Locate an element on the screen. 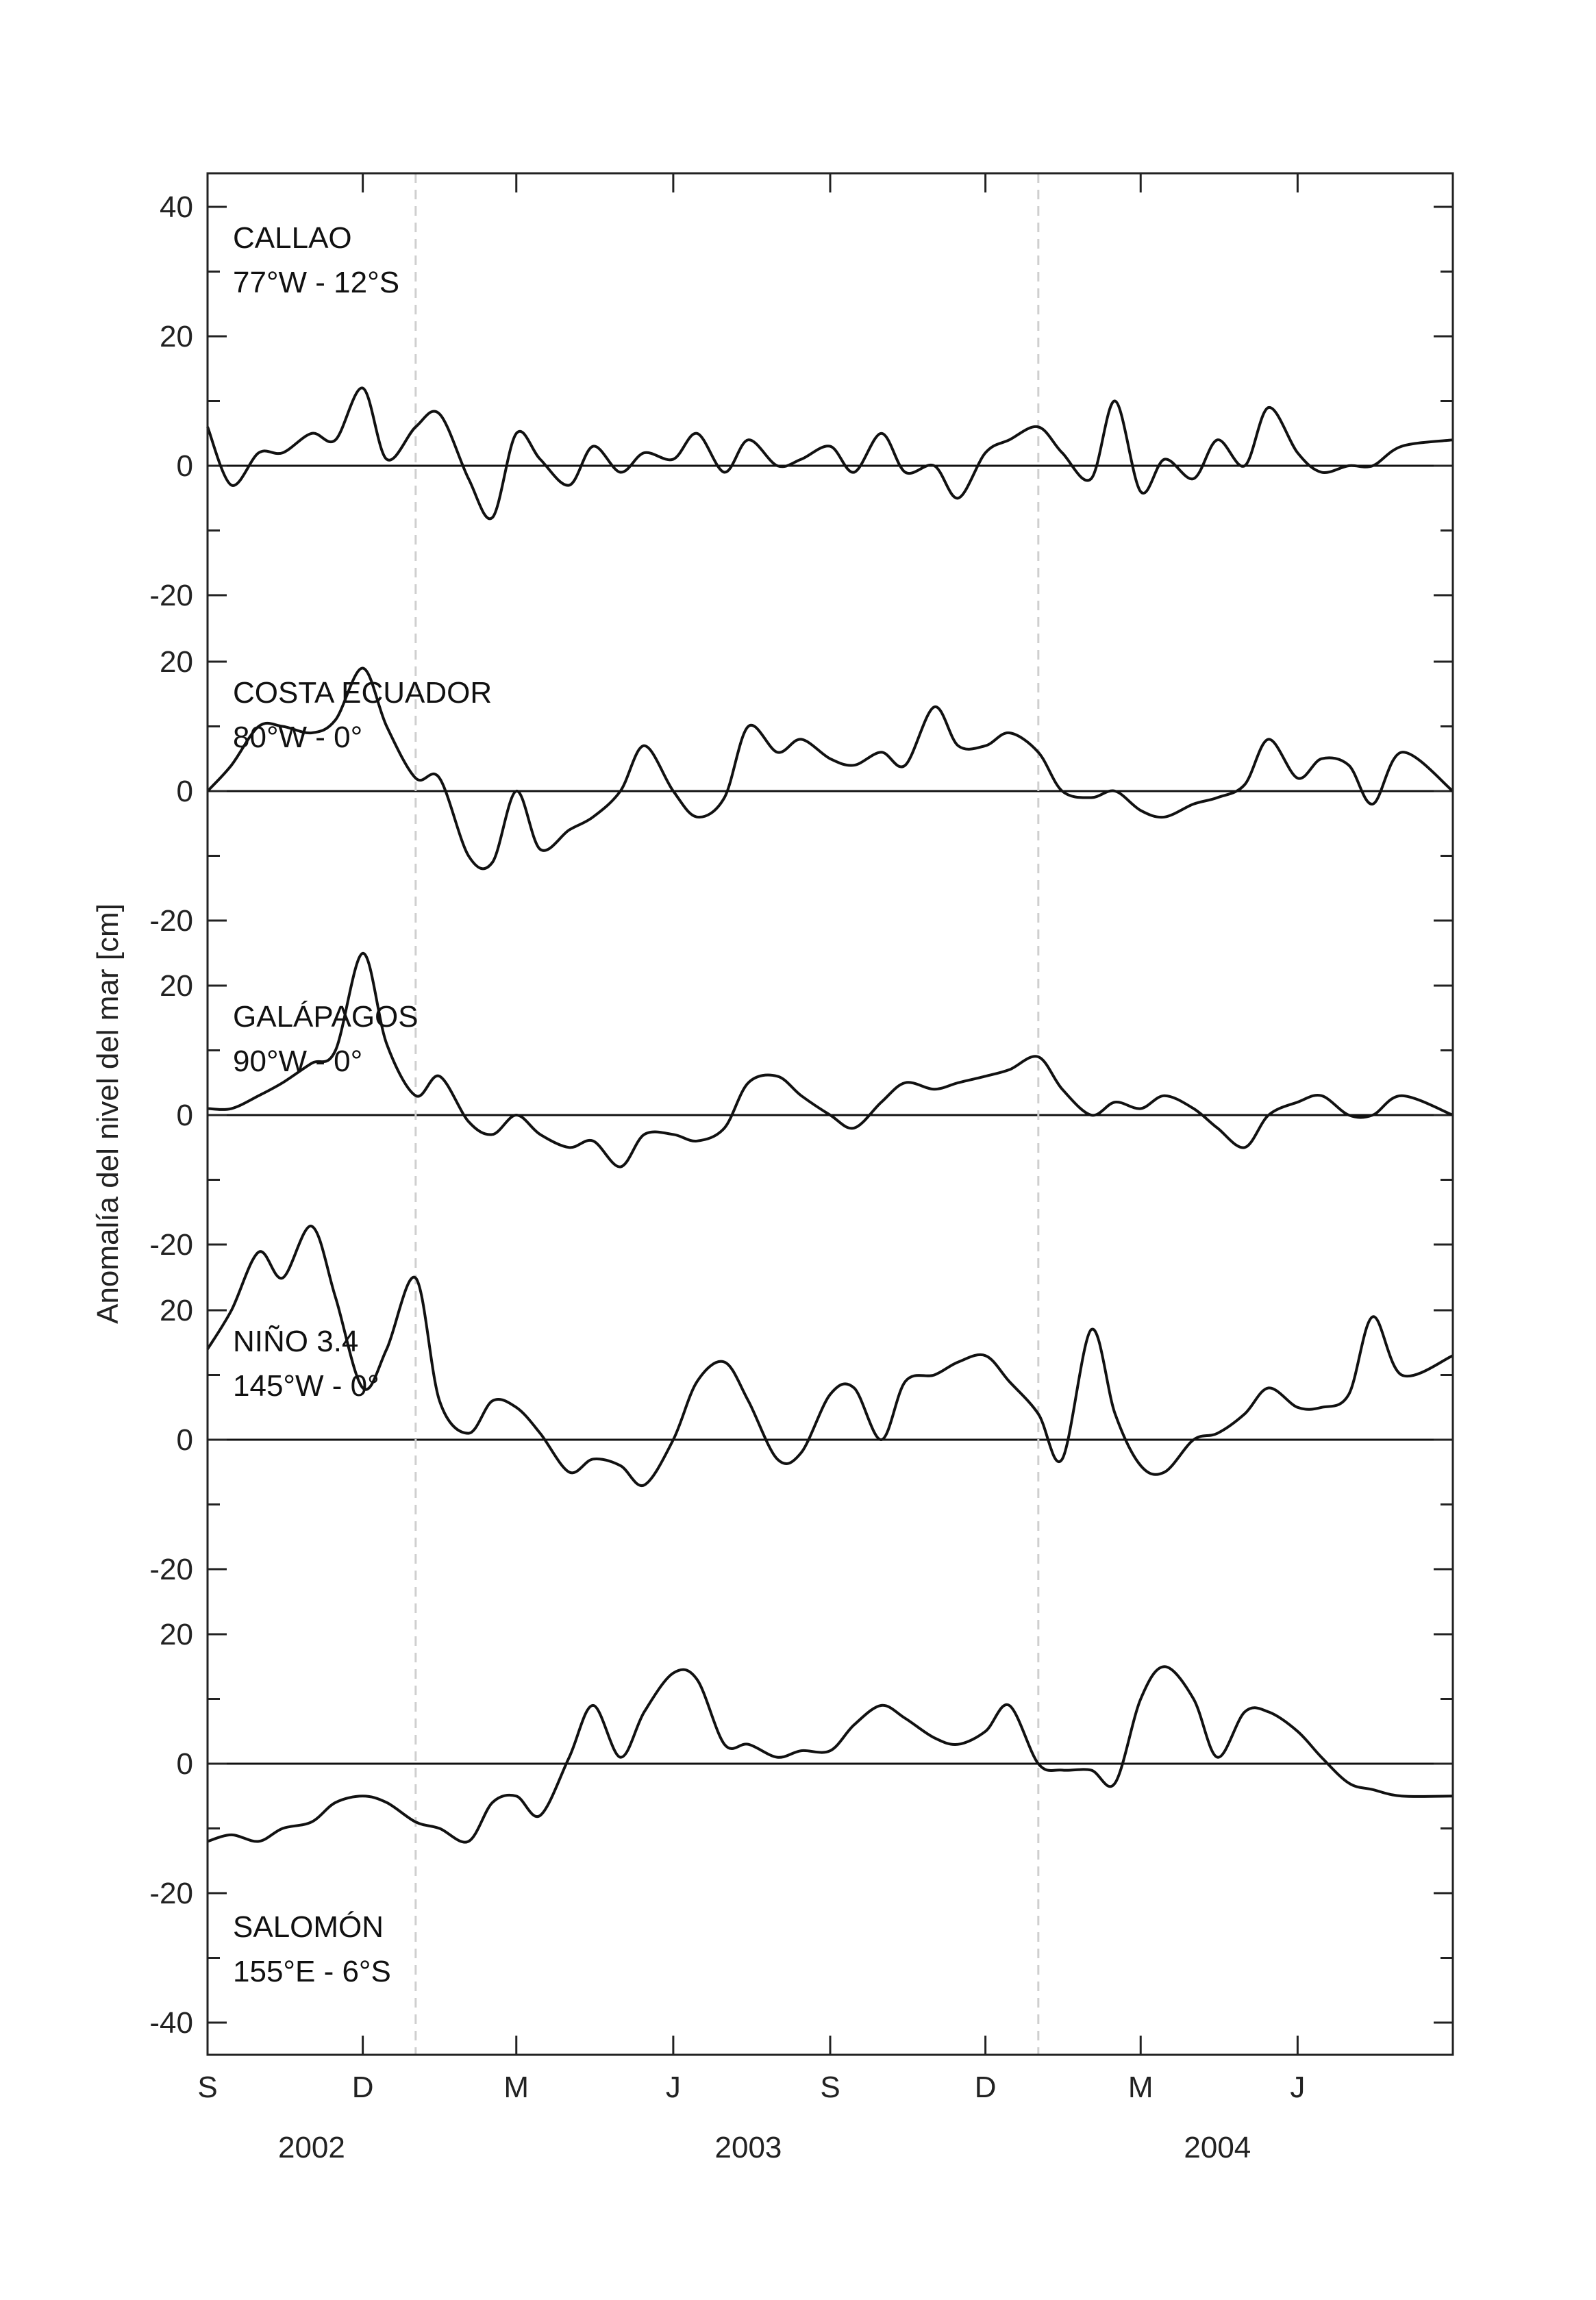  panel-4: 20 0 -20 is located at coordinates (801, 1440).